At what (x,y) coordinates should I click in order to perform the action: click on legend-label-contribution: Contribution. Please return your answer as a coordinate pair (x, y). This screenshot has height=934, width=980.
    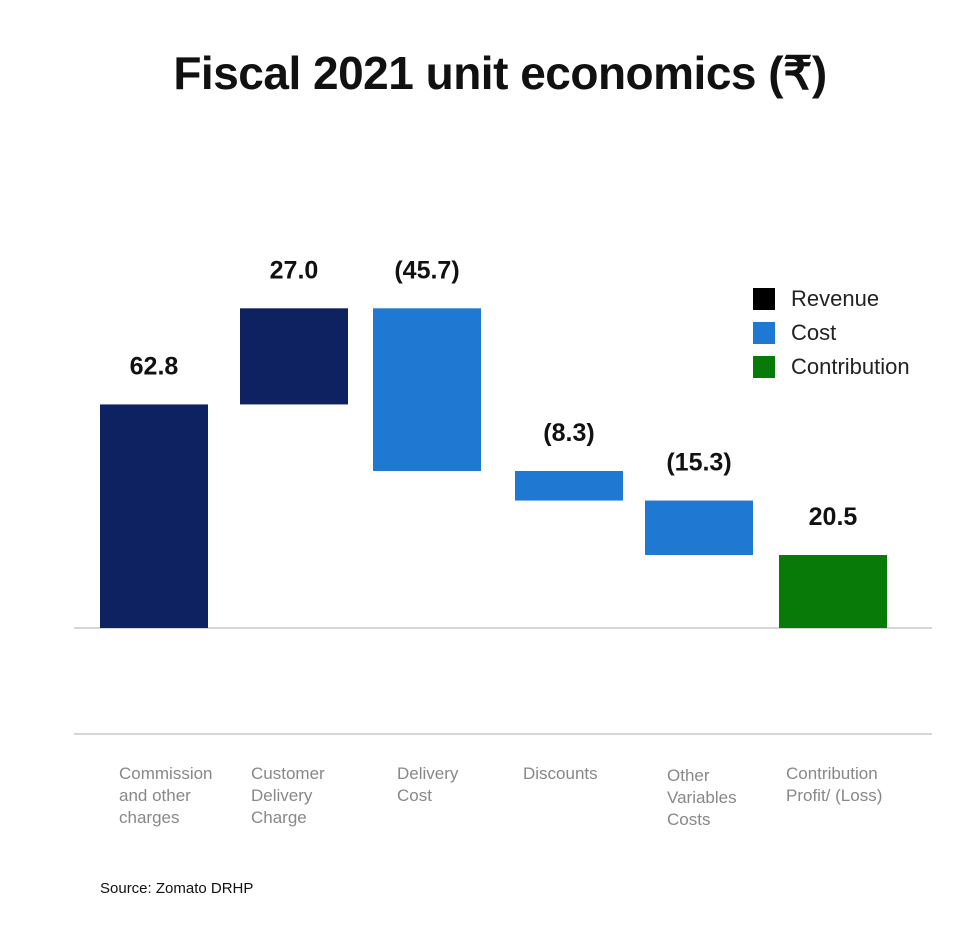
    Looking at the image, I should click on (850, 366).